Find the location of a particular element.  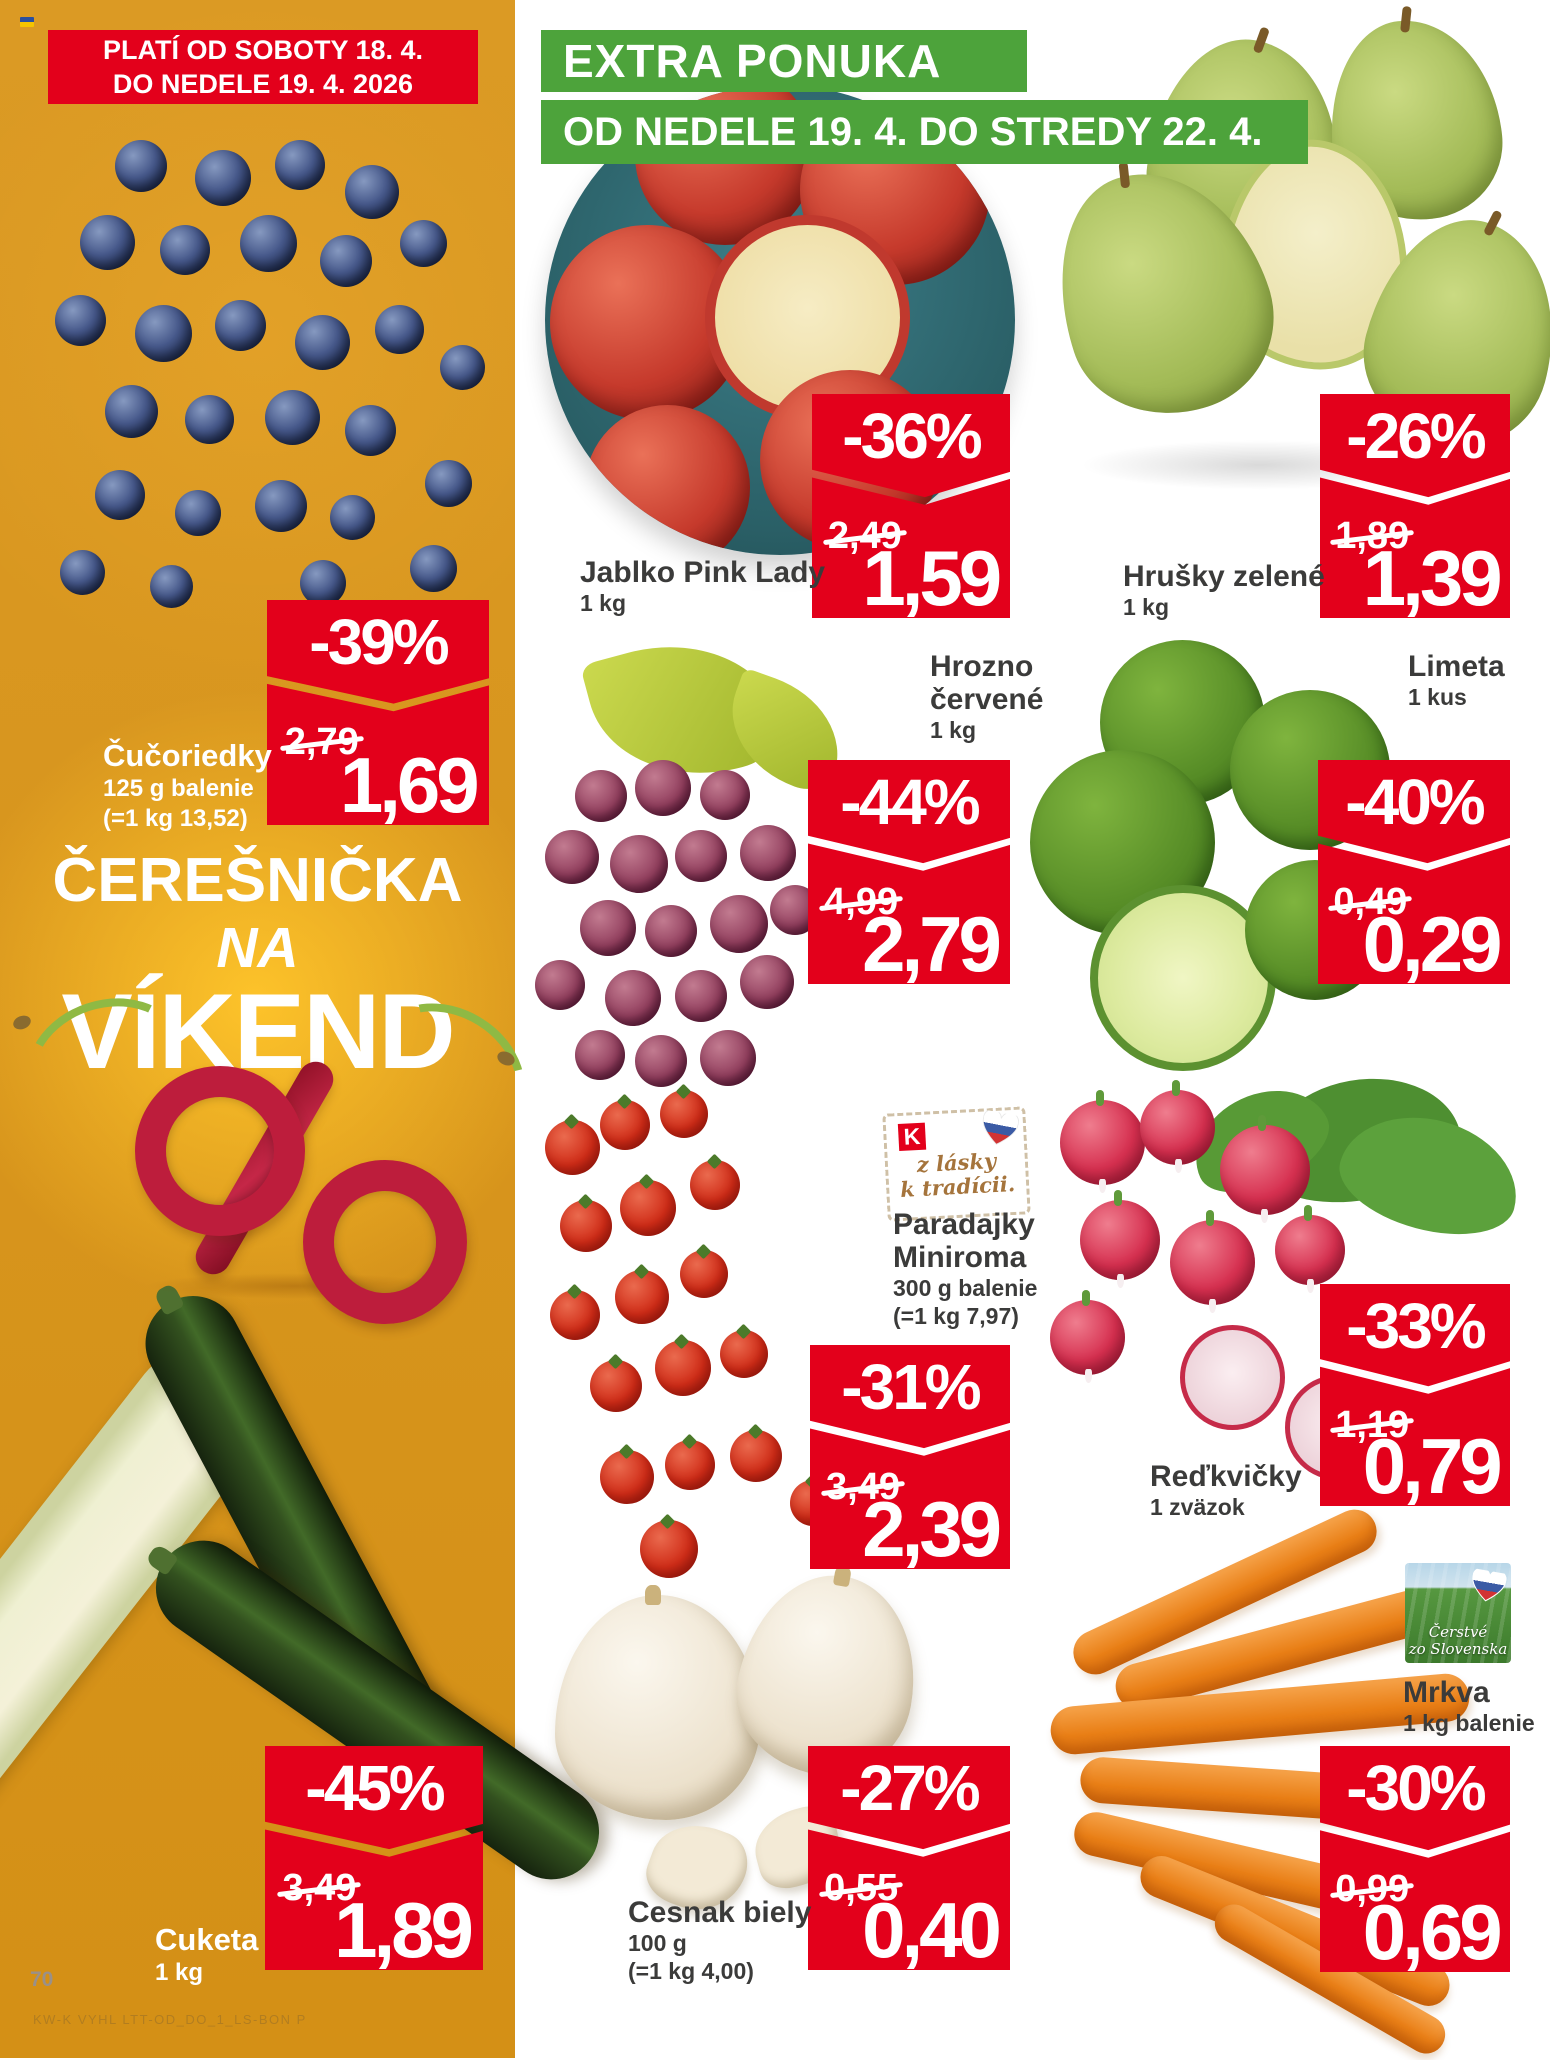

new-price: 2,39 is located at coordinates (932, 1529).